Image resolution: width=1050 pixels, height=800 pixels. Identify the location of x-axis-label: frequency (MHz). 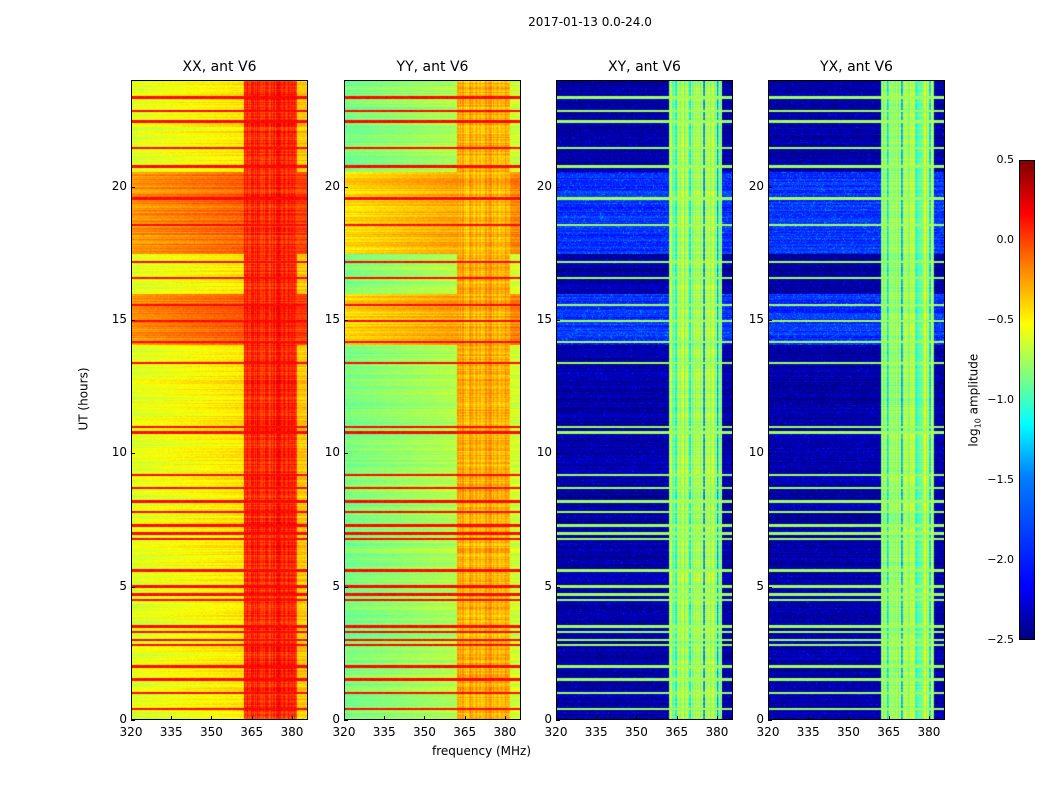
(482, 751).